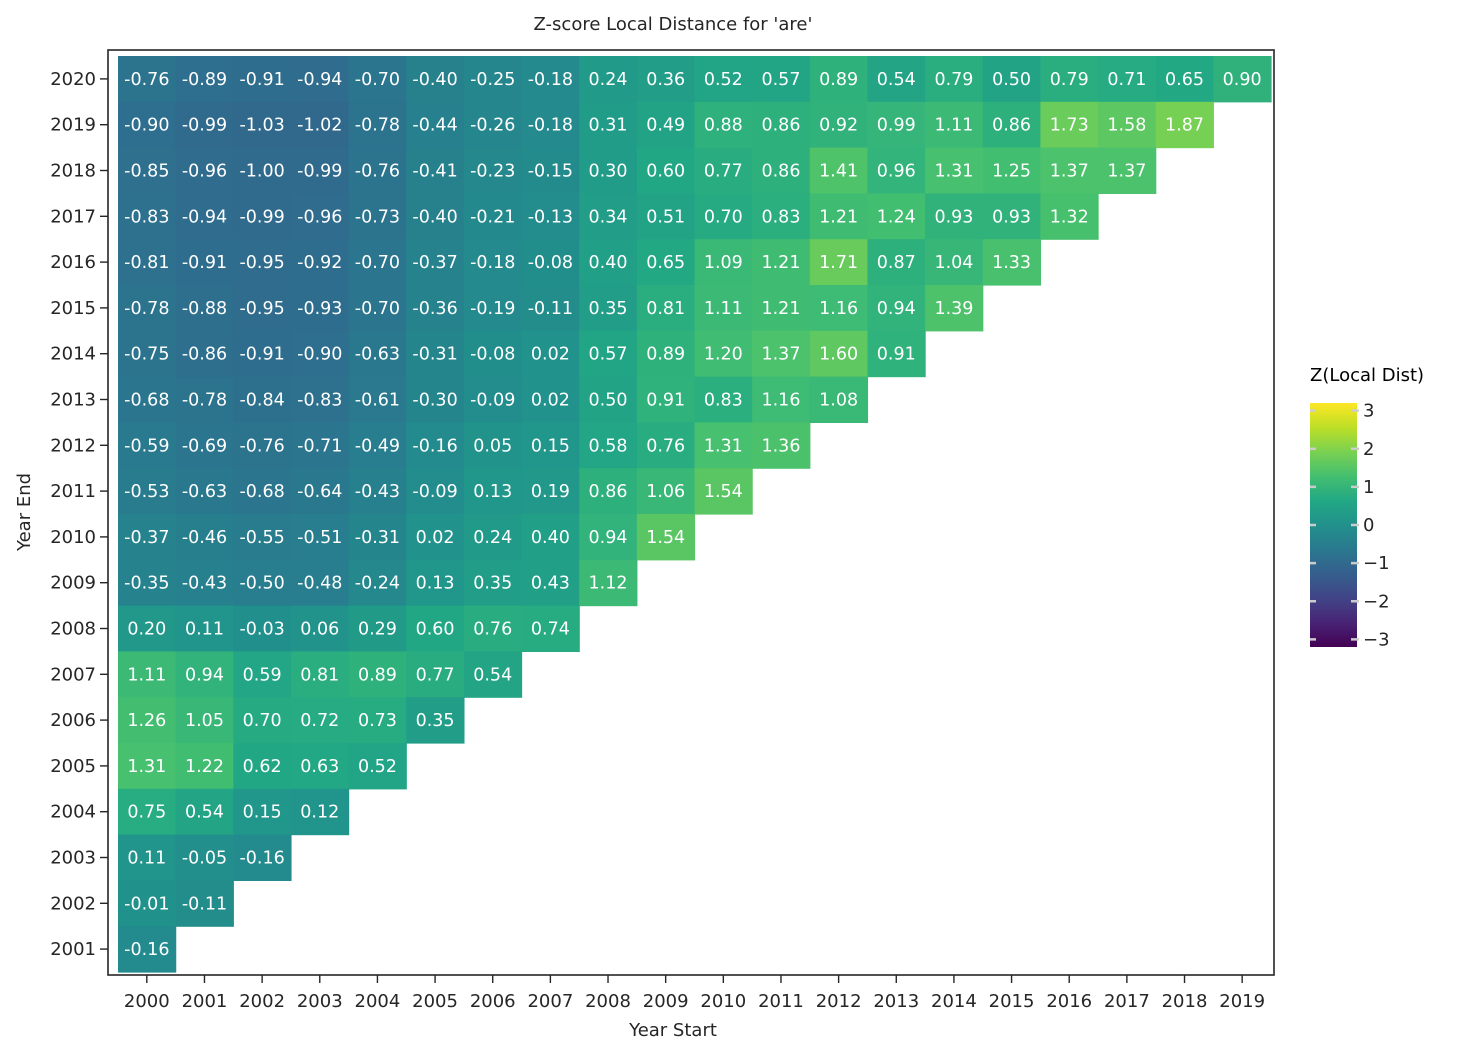  I want to click on cell-value-label: 0.60, so click(435, 630).